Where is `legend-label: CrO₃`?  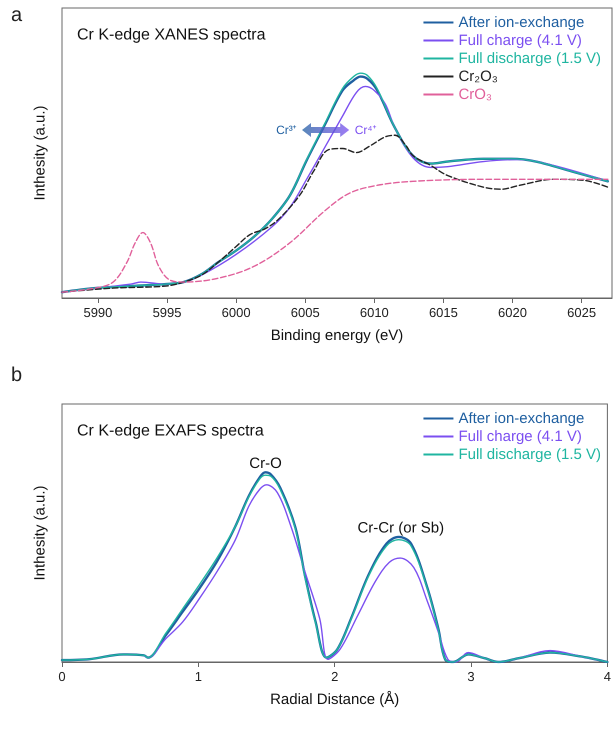
legend-label: CrO₃ is located at coordinates (475, 94).